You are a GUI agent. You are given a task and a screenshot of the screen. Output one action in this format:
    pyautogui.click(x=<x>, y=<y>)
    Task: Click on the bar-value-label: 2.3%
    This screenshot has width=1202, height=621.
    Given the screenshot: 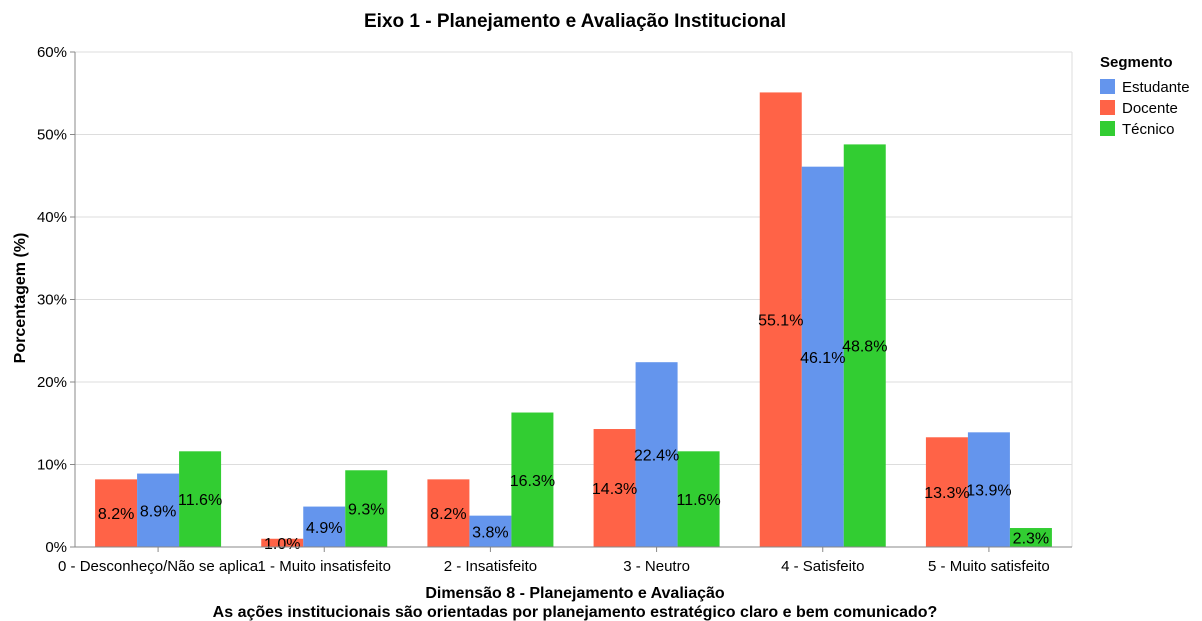 What is the action you would take?
    pyautogui.click(x=1031, y=539)
    